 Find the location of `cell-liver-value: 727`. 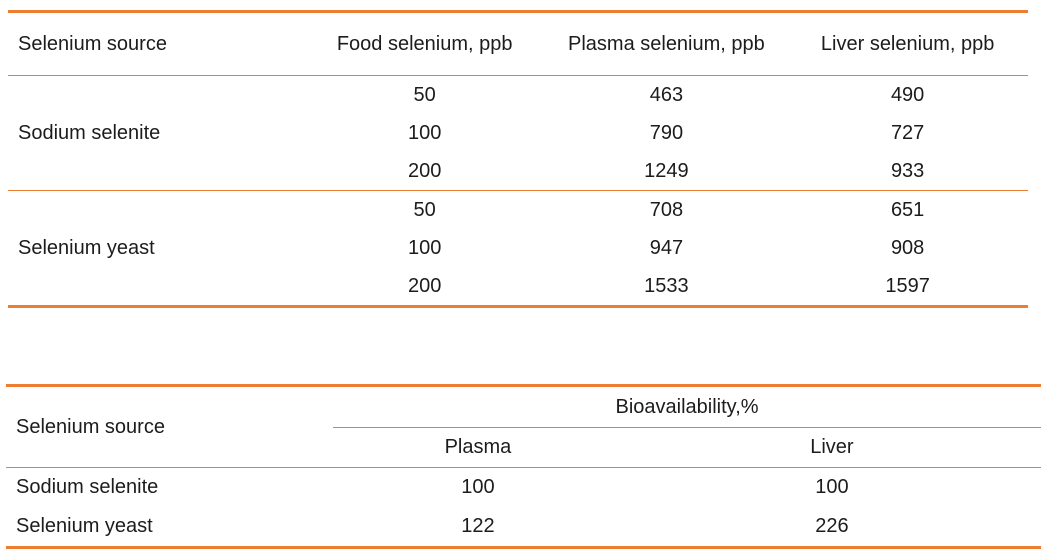

cell-liver-value: 727 is located at coordinates (907, 132).